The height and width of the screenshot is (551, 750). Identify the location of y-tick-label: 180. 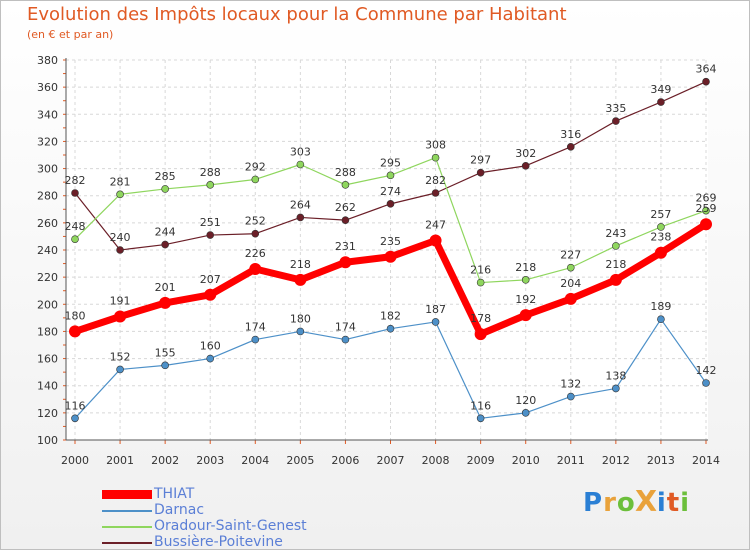
(47, 331).